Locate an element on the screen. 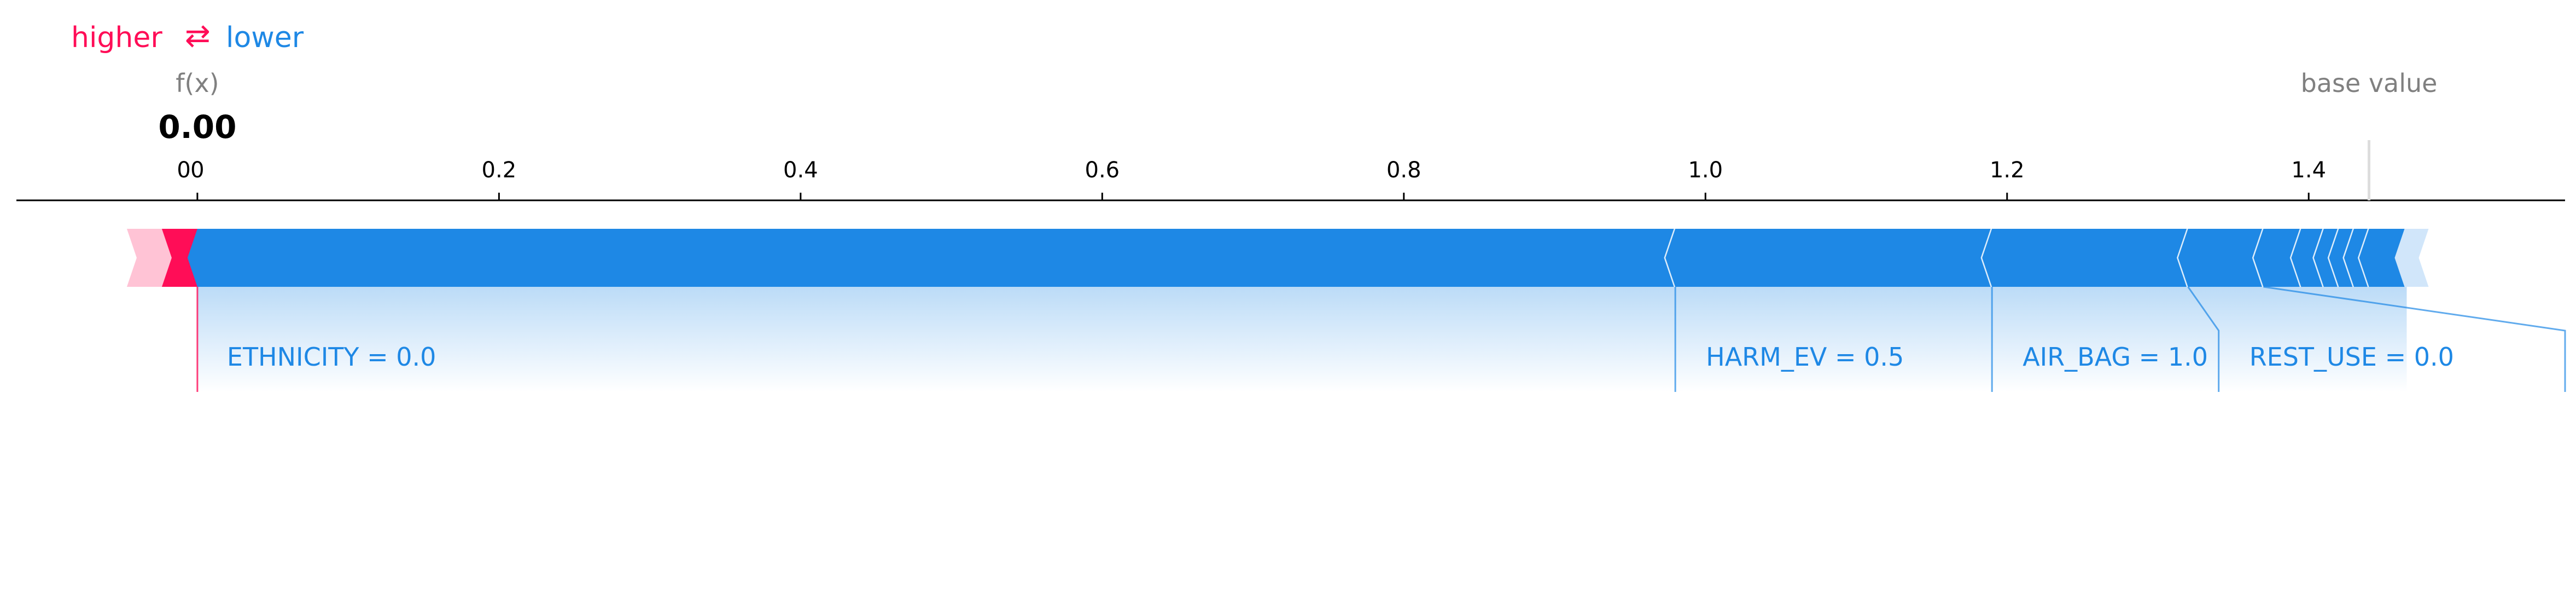 This screenshot has width=2576, height=595. feature-label: REST_USE = 0.0 is located at coordinates (2351, 357).